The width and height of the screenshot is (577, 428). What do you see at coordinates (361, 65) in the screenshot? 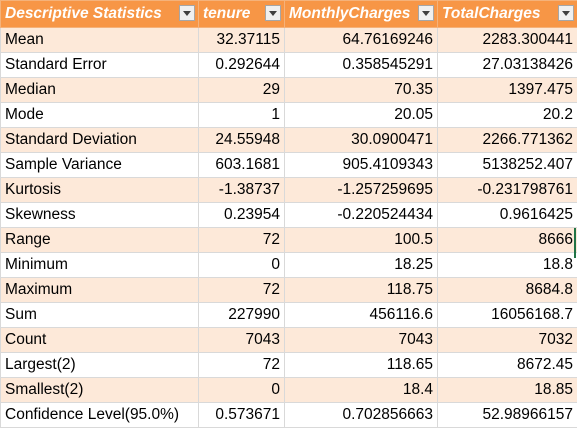
I see `monthly-charges-cell: 0.358545291` at bounding box center [361, 65].